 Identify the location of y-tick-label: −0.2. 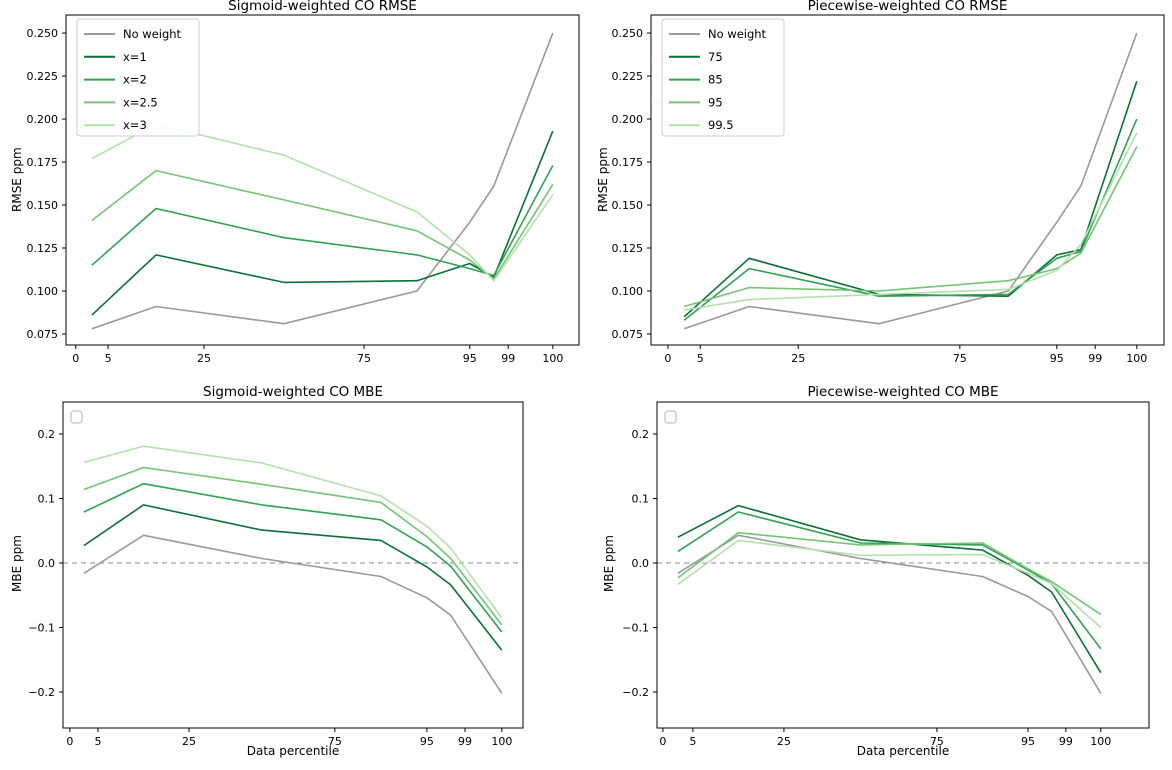
(635, 692).